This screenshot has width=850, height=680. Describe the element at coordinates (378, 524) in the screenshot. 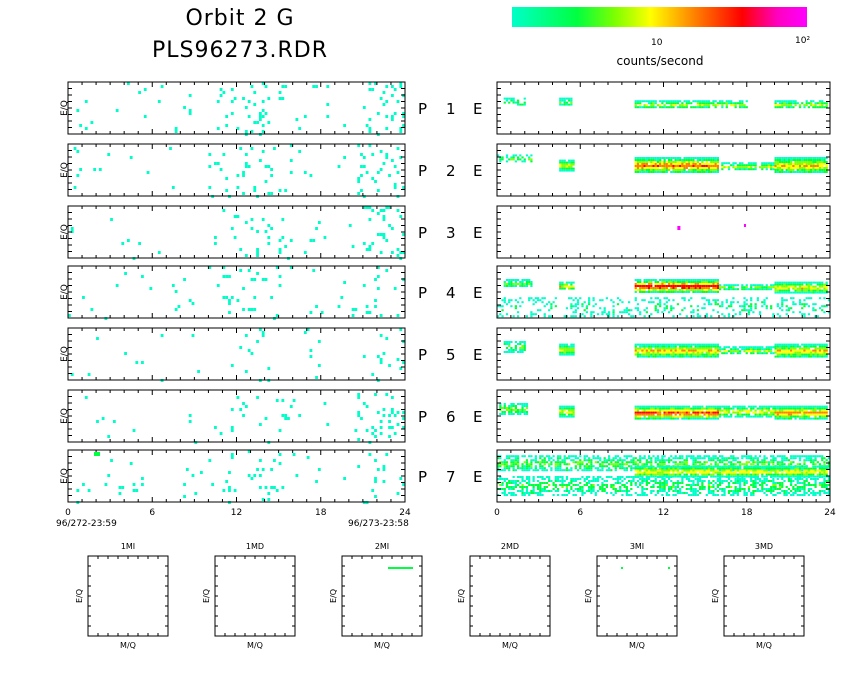

I see `time-end: 96/273-23:58` at that location.